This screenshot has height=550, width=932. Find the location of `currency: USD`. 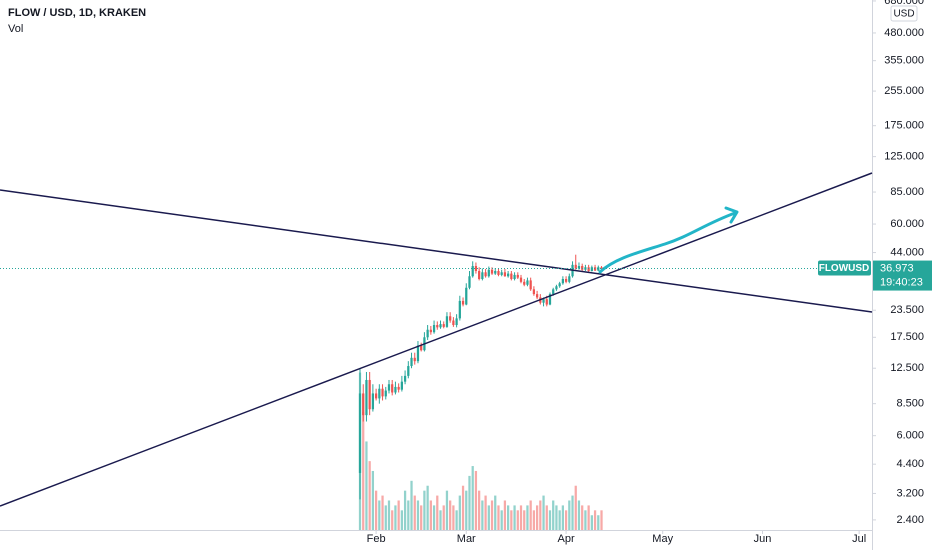

currency: USD is located at coordinates (903, 14).